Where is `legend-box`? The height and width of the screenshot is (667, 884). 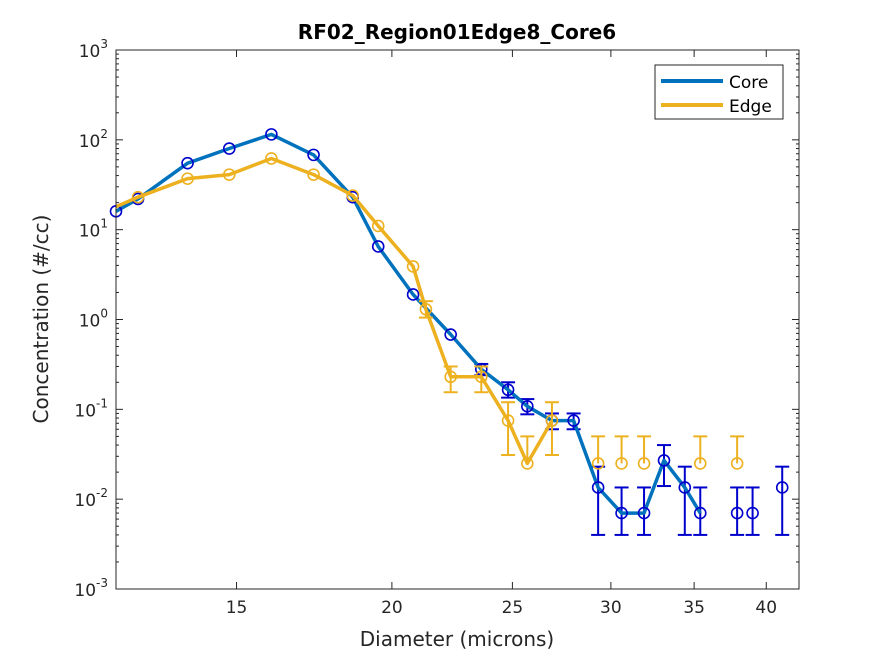 legend-box is located at coordinates (719, 92).